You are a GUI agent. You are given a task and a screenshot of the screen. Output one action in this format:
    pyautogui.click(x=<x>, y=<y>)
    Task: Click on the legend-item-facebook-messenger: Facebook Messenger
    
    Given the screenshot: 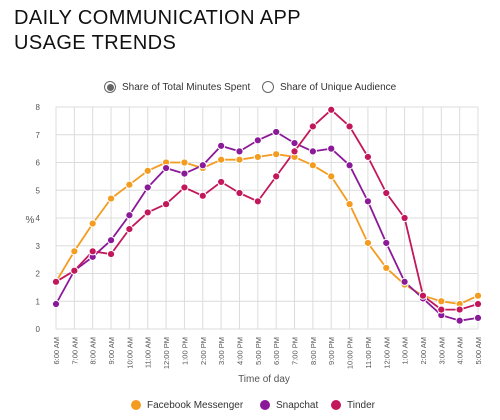 What is the action you would take?
    pyautogui.click(x=187, y=405)
    